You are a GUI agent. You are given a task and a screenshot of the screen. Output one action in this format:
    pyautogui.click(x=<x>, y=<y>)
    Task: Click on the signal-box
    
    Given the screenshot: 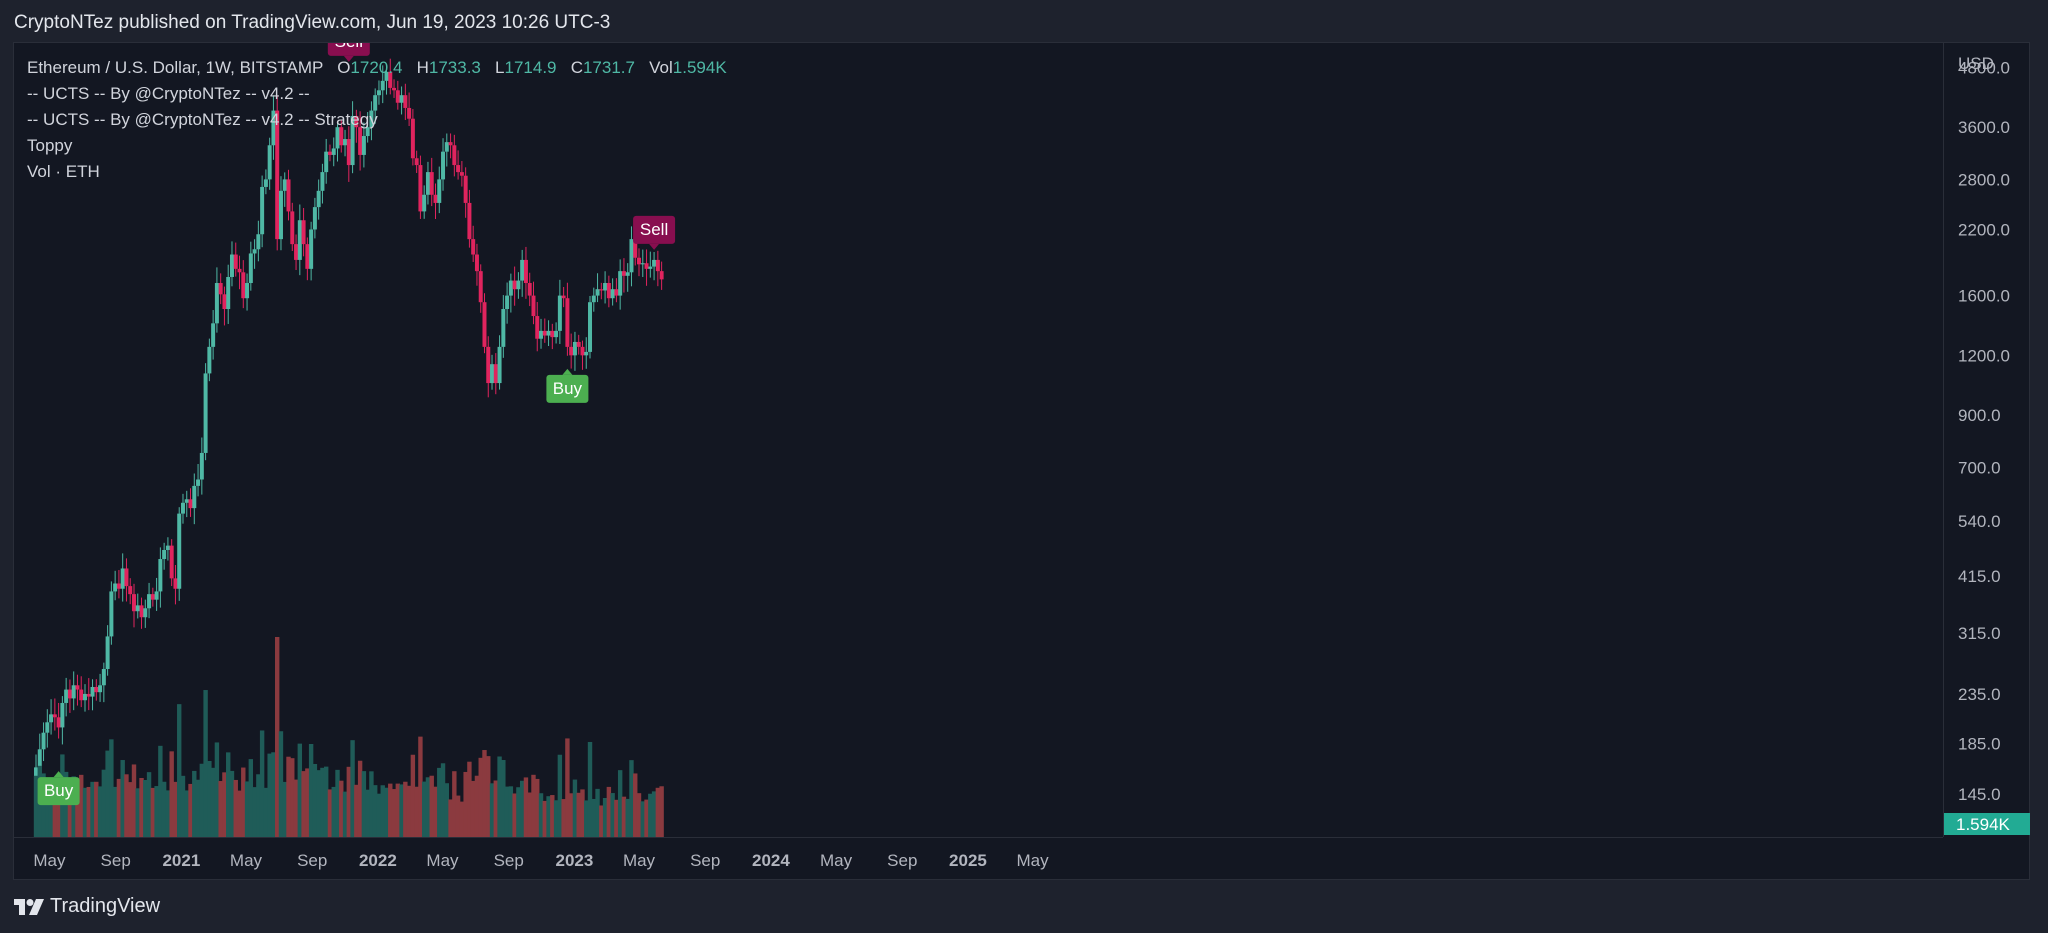 What is the action you would take?
    pyautogui.click(x=58, y=791)
    